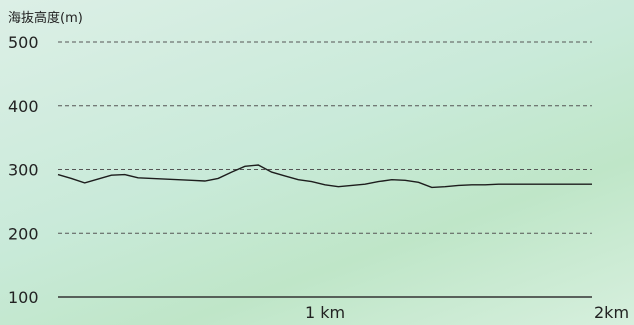  What do you see at coordinates (23, 233) in the screenshot?
I see `y-tick-label: 200` at bounding box center [23, 233].